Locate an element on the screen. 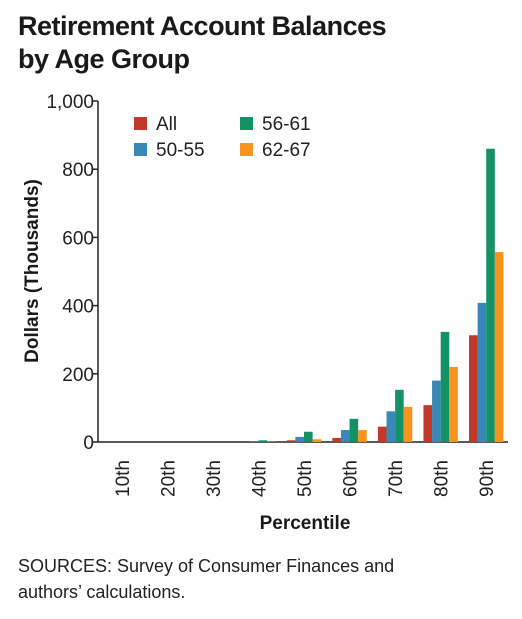  legend-label-56-61: 56-61 is located at coordinates (286, 124).